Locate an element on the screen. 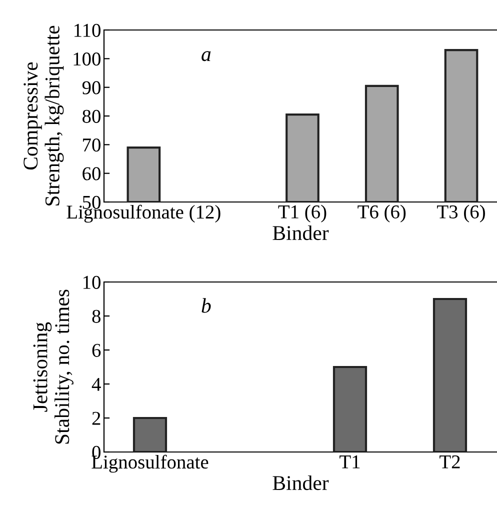 This screenshot has width=497, height=507. x-tick-label: T3 (6) is located at coordinates (461, 213).